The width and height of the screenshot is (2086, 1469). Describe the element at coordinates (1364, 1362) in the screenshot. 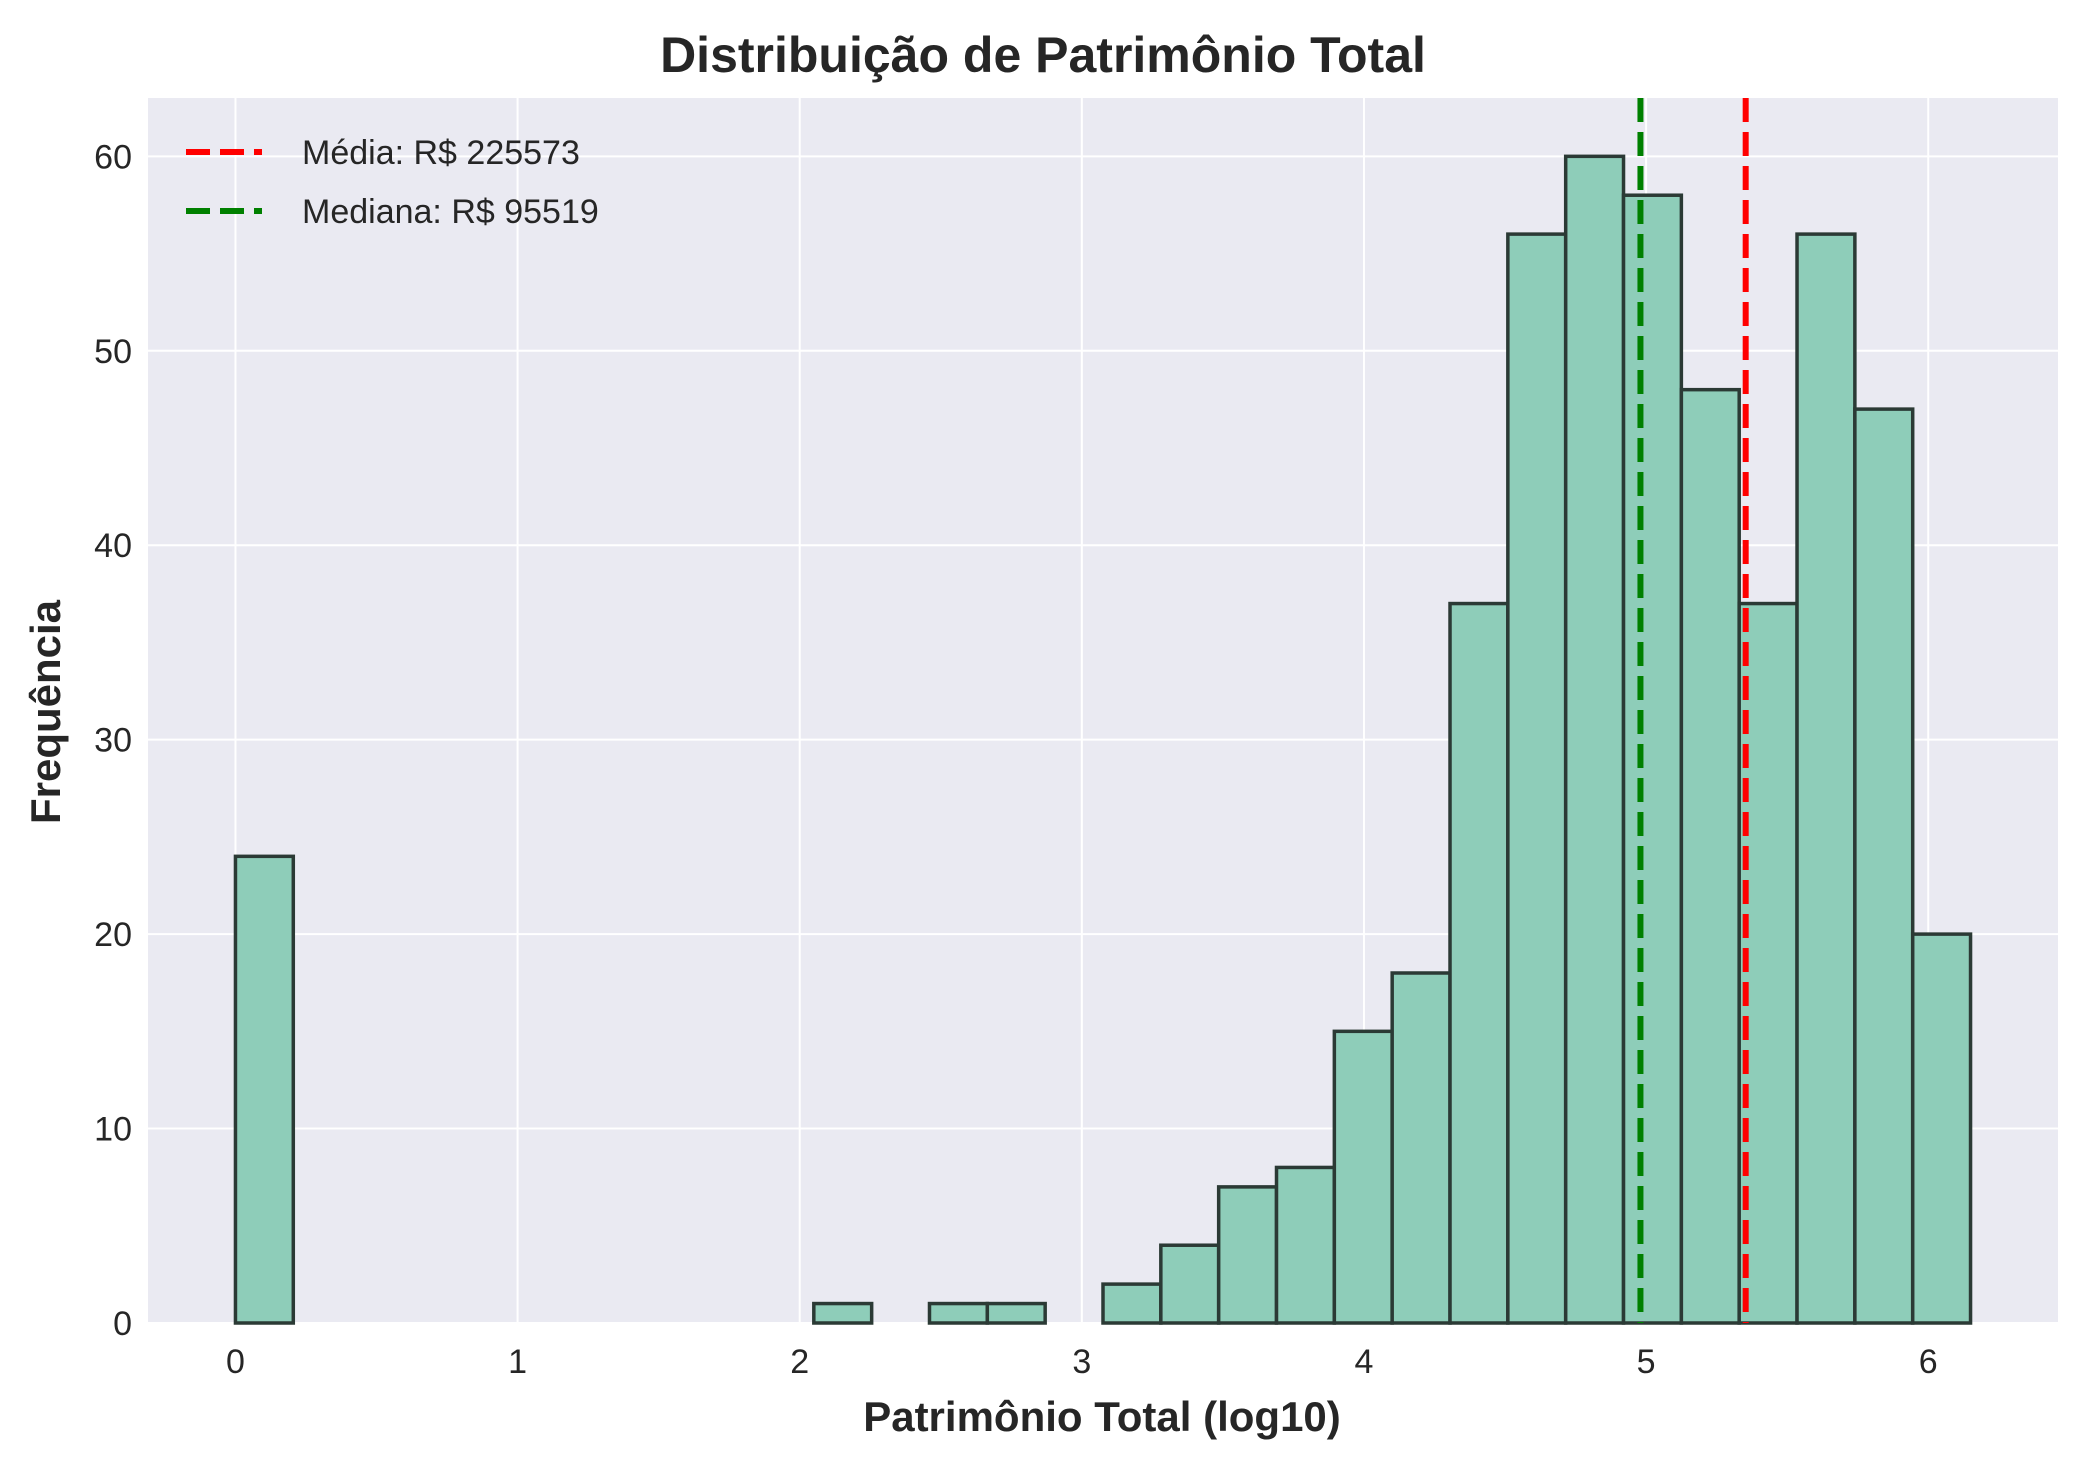

I see `x-tick-label: 4` at that location.